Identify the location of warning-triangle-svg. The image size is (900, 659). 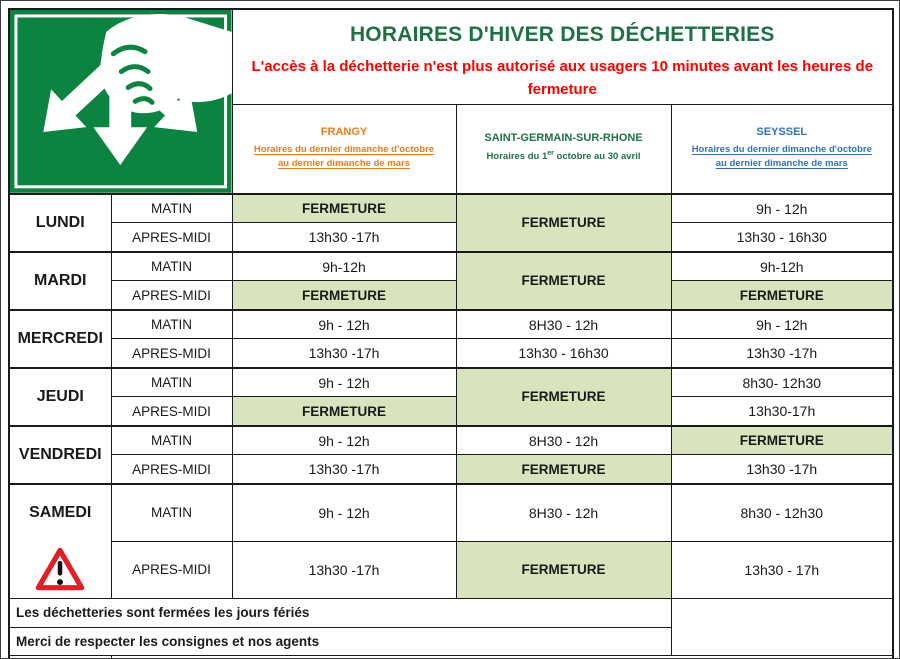
(60, 569).